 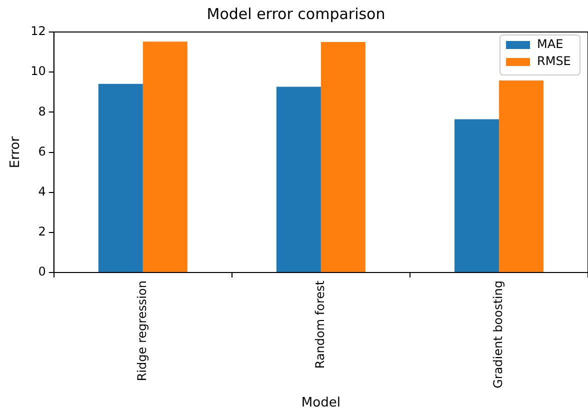 I want to click on y-tick-label: 8, so click(x=42, y=111).